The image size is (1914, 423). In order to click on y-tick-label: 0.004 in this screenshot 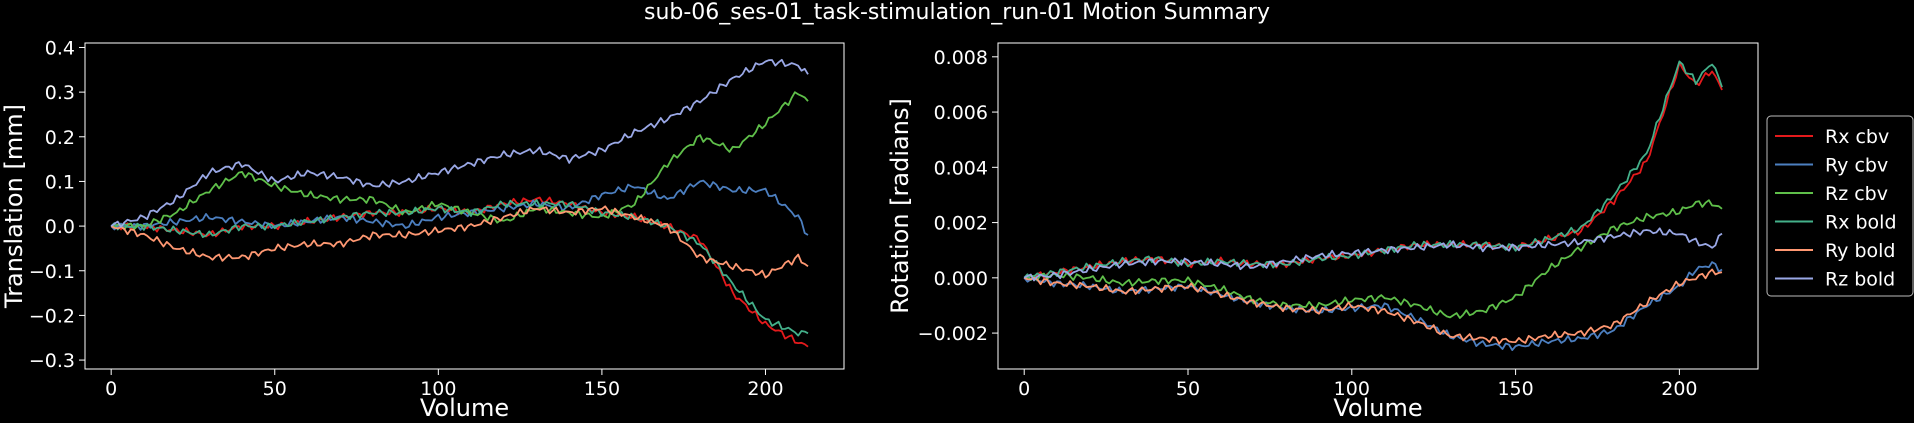, I will do `click(961, 168)`.